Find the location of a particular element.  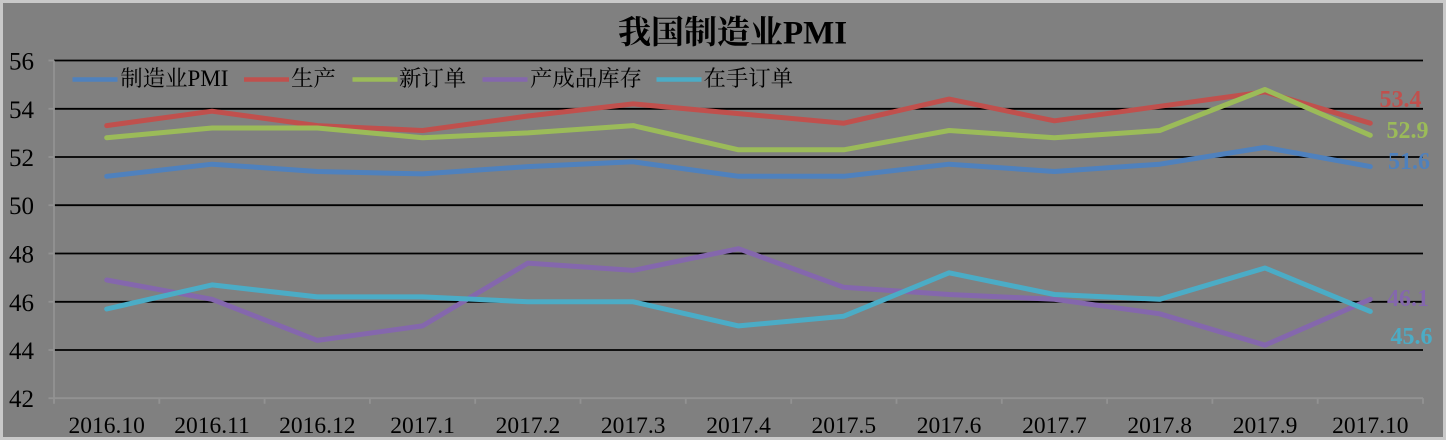

svg-text: 2016.12 is located at coordinates (317, 426).